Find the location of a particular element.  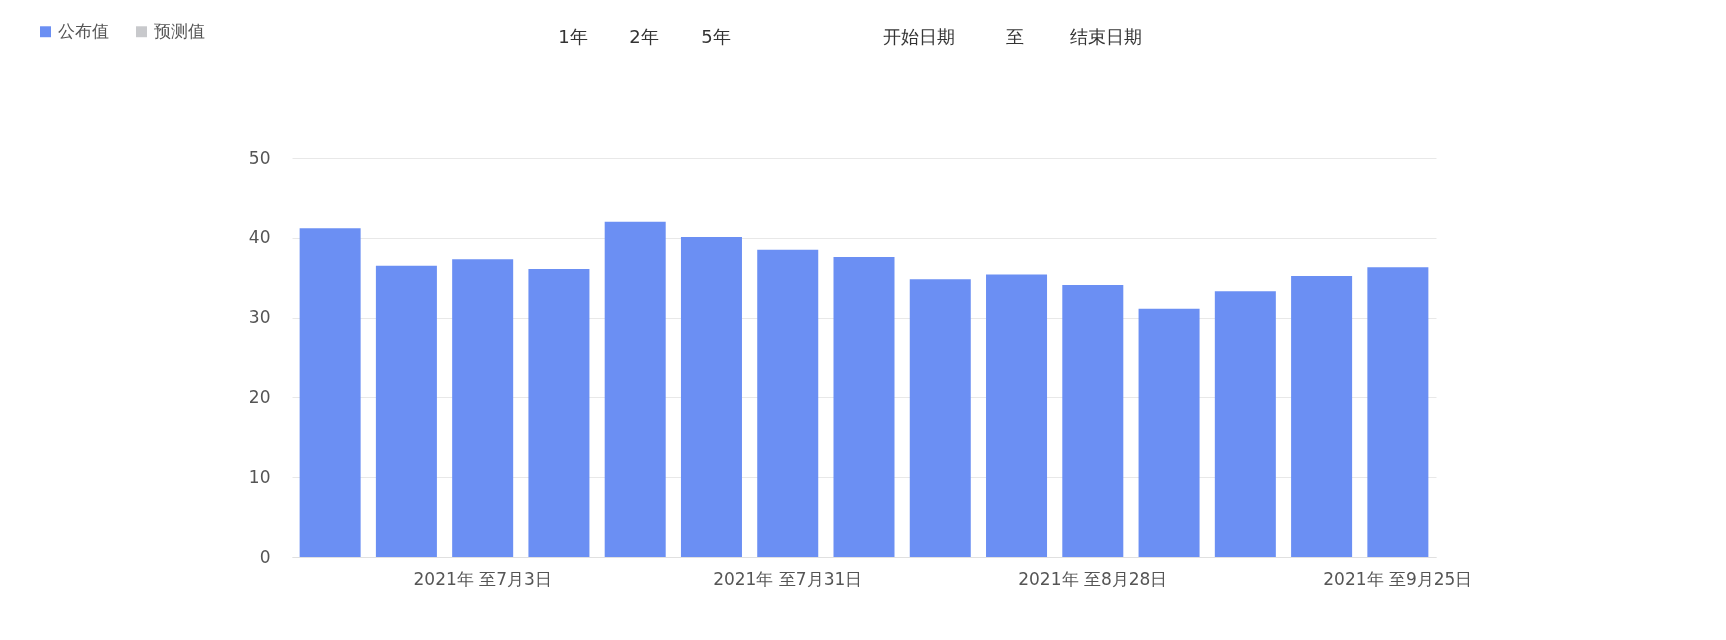

x-tick-label: 2021年 至8月28日 is located at coordinates (1093, 578).